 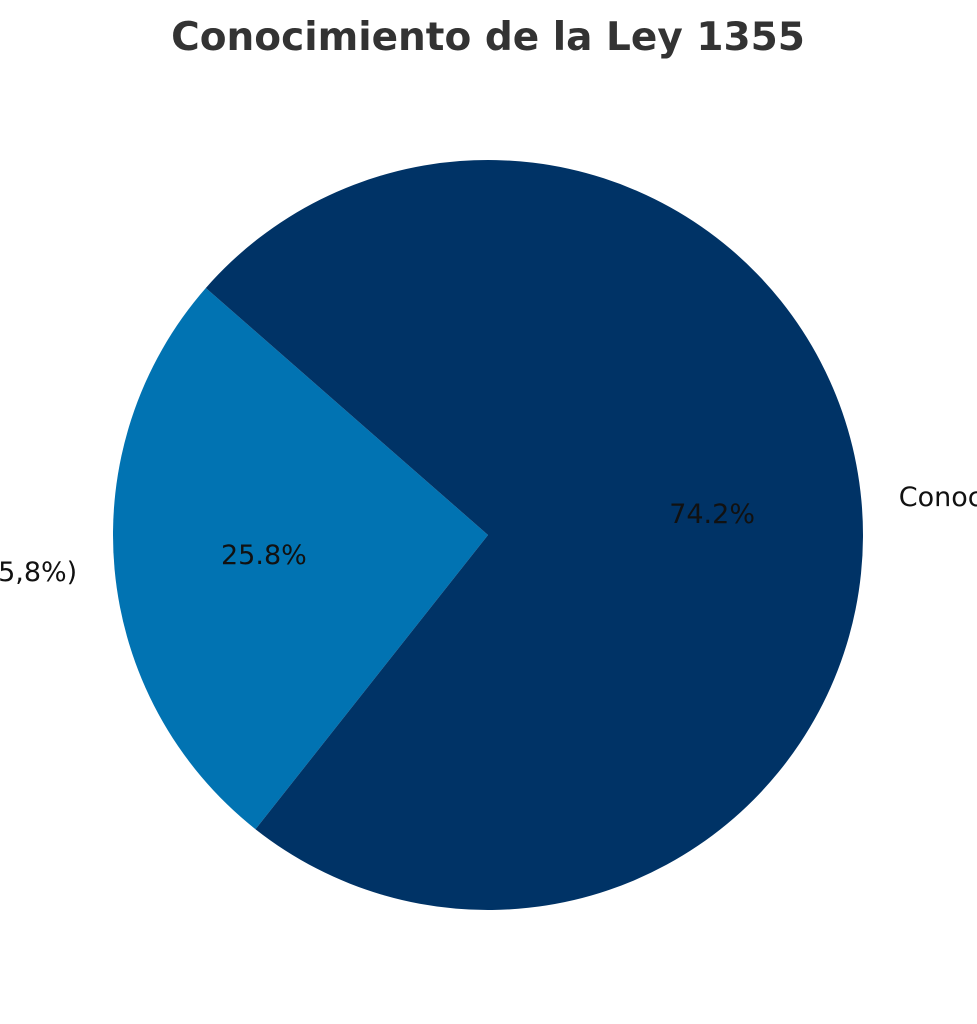 I want to click on chart-title: Conocimiento de la Ley 1355, so click(x=488, y=37).